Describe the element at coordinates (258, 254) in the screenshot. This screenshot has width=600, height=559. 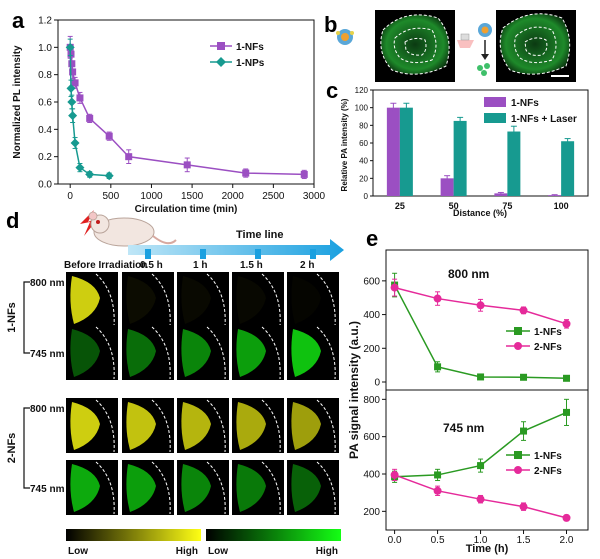
I see `timeline-tick` at that location.